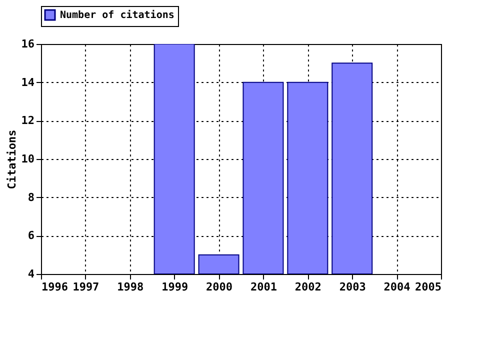  Describe the element at coordinates (130, 287) in the screenshot. I see `x-tick-label: 1998` at that location.